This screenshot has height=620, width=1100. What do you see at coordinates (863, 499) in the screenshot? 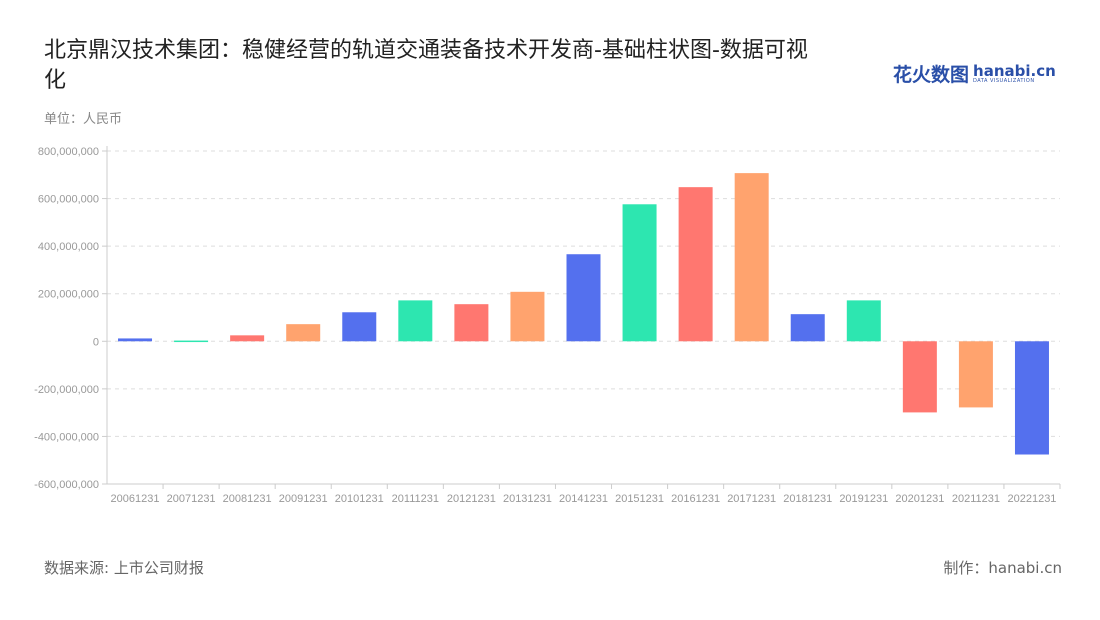
I see `x-tick-label: 20191231` at bounding box center [863, 499].